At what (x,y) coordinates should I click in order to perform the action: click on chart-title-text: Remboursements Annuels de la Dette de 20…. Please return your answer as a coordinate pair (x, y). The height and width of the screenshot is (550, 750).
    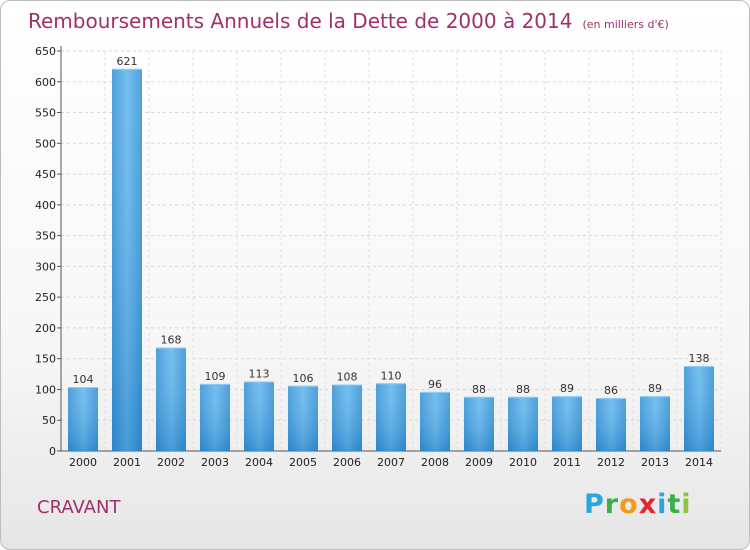
    Looking at the image, I should click on (300, 21).